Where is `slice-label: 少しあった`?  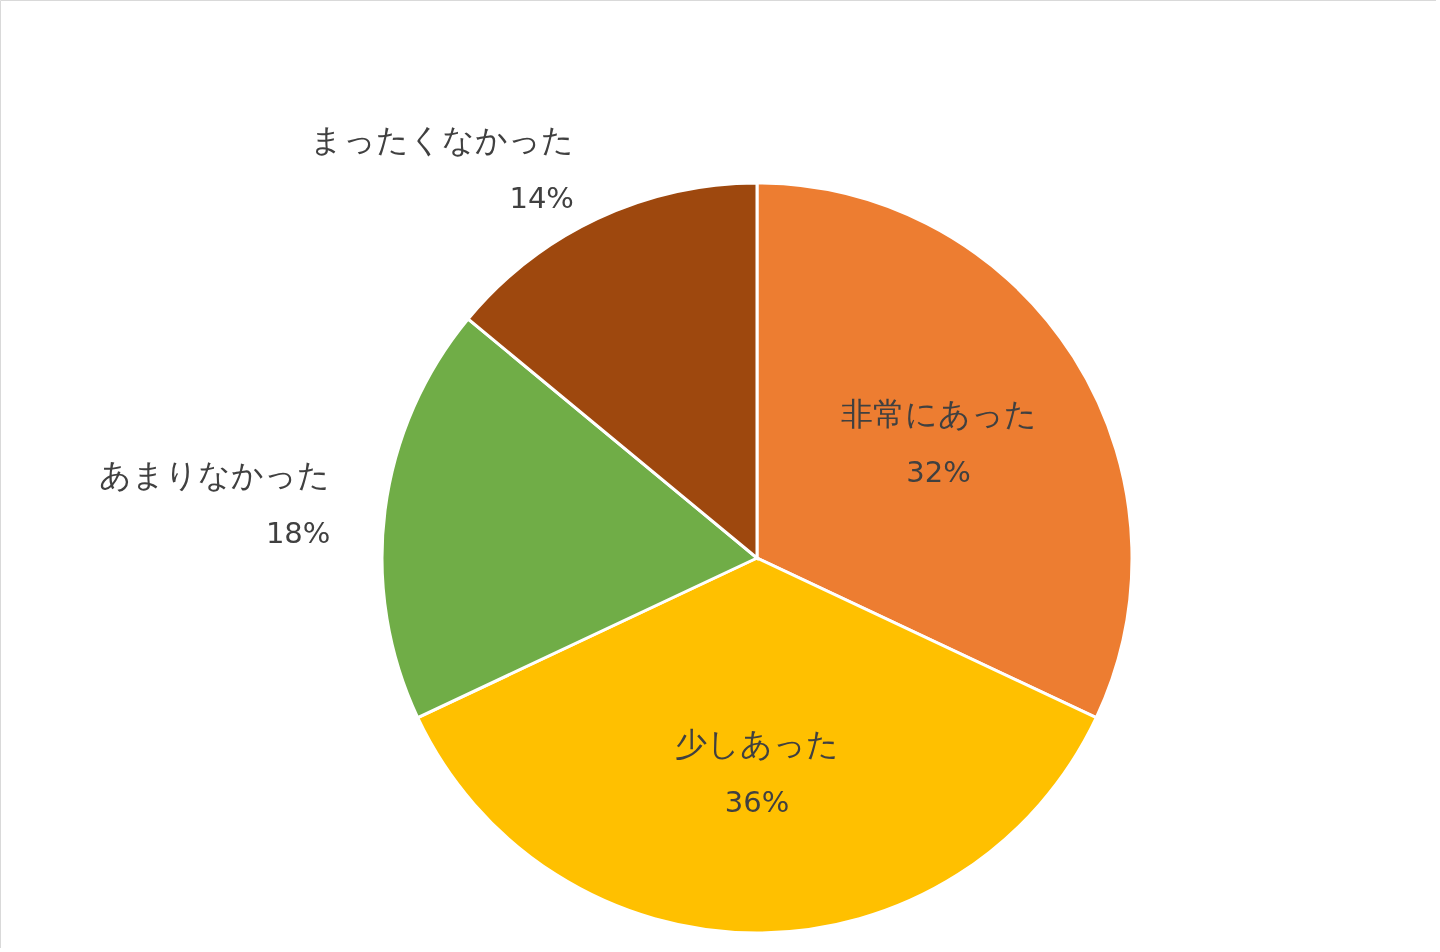 slice-label: 少しあった is located at coordinates (757, 744).